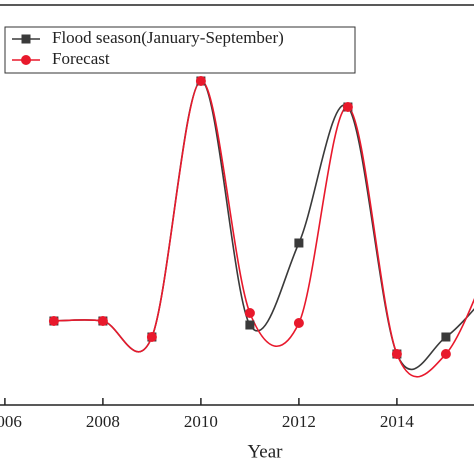  I want to click on x-axis-label: Year, so click(265, 451).